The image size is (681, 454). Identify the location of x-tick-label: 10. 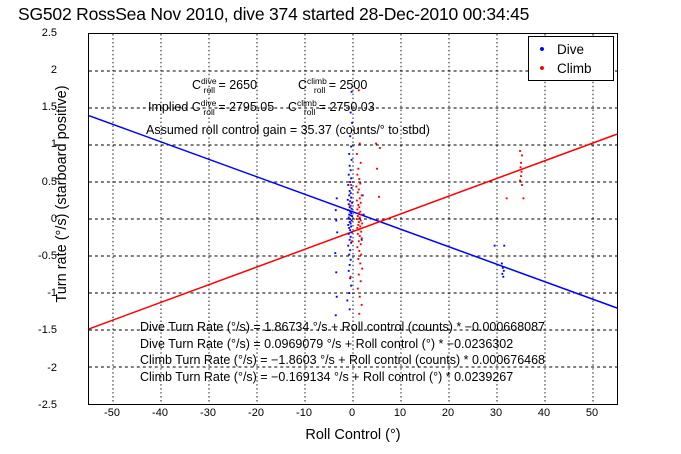
(400, 413).